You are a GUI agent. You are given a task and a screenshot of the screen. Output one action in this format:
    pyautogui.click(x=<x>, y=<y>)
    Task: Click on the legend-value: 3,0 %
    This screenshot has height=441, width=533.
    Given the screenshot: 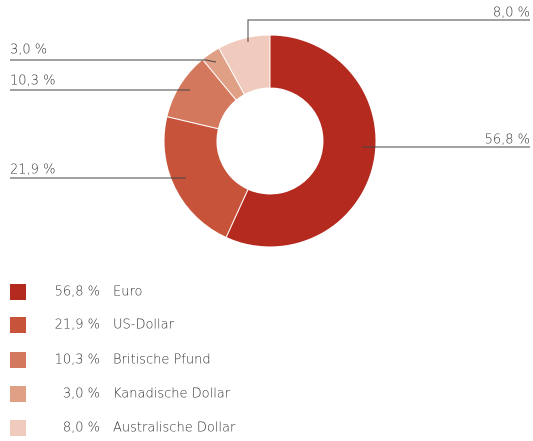 What is the action you would take?
    pyautogui.click(x=81, y=394)
    